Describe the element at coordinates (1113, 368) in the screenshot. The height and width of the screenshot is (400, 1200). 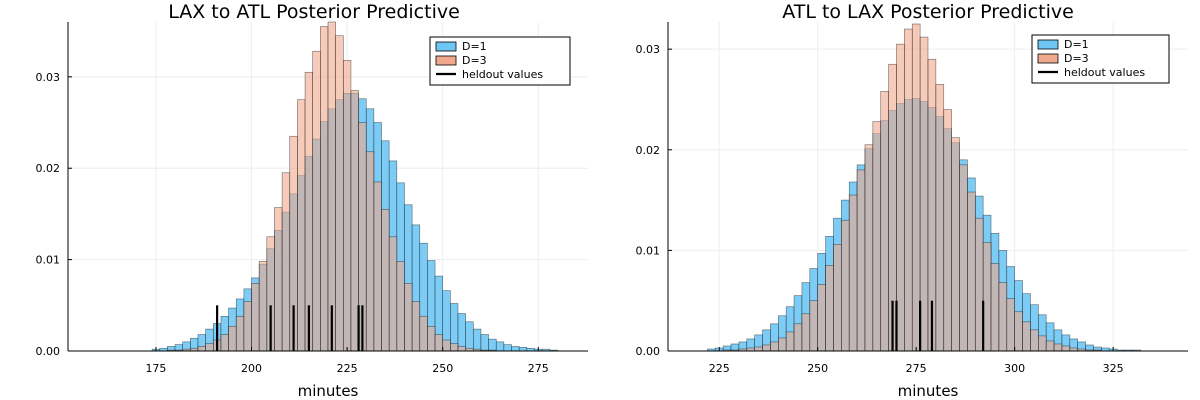
I see `x-tick-label: 325` at that location.